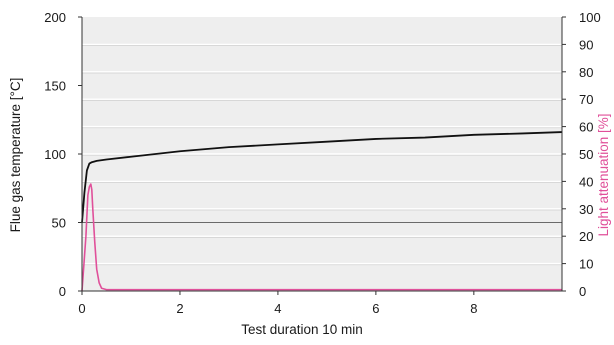  I want to click on y2-tick-label: 60, so click(586, 127).